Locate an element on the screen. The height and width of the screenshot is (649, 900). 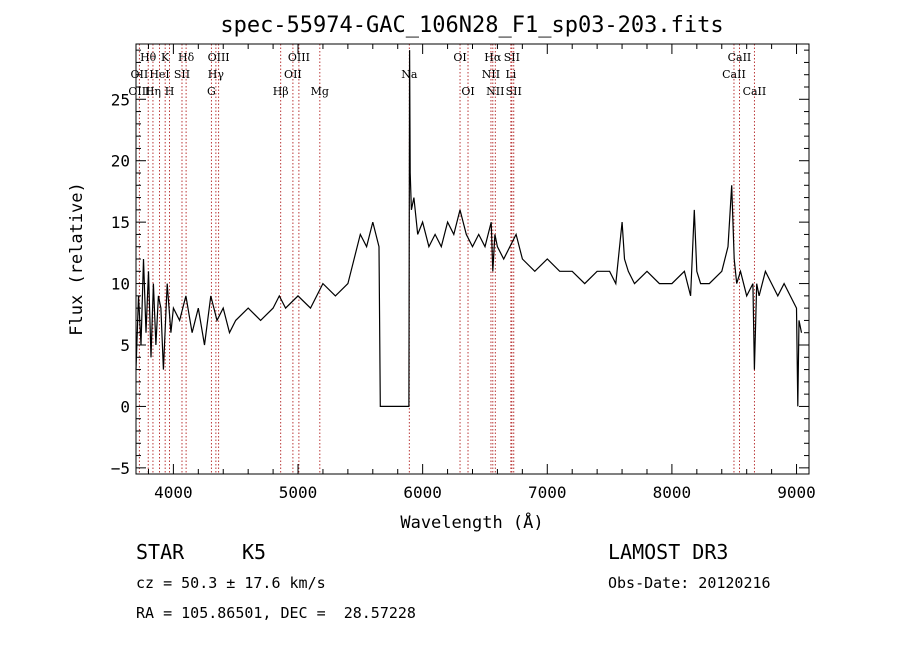
y-tick-label-1: 0 is located at coordinates (125, 406).